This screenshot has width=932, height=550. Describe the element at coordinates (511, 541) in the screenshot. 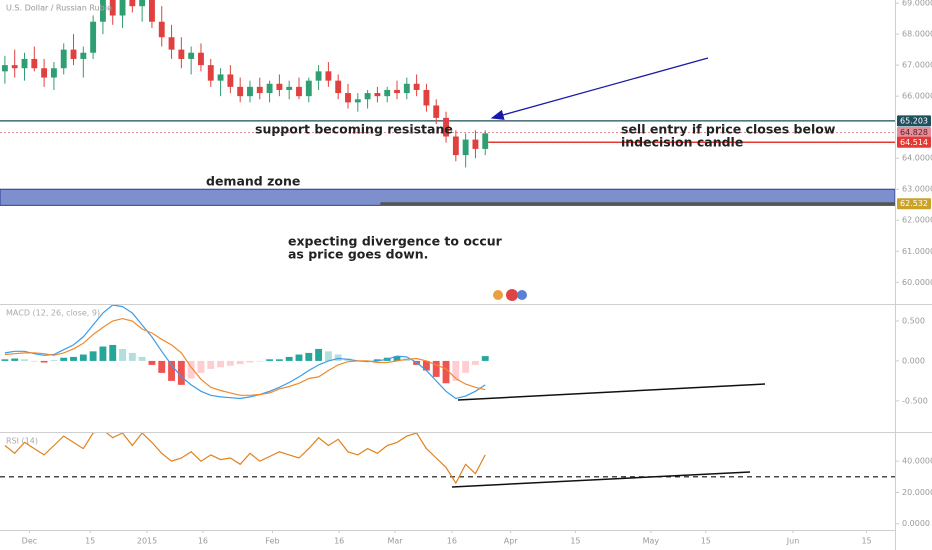

I see `x-tick-label: Apr` at that location.